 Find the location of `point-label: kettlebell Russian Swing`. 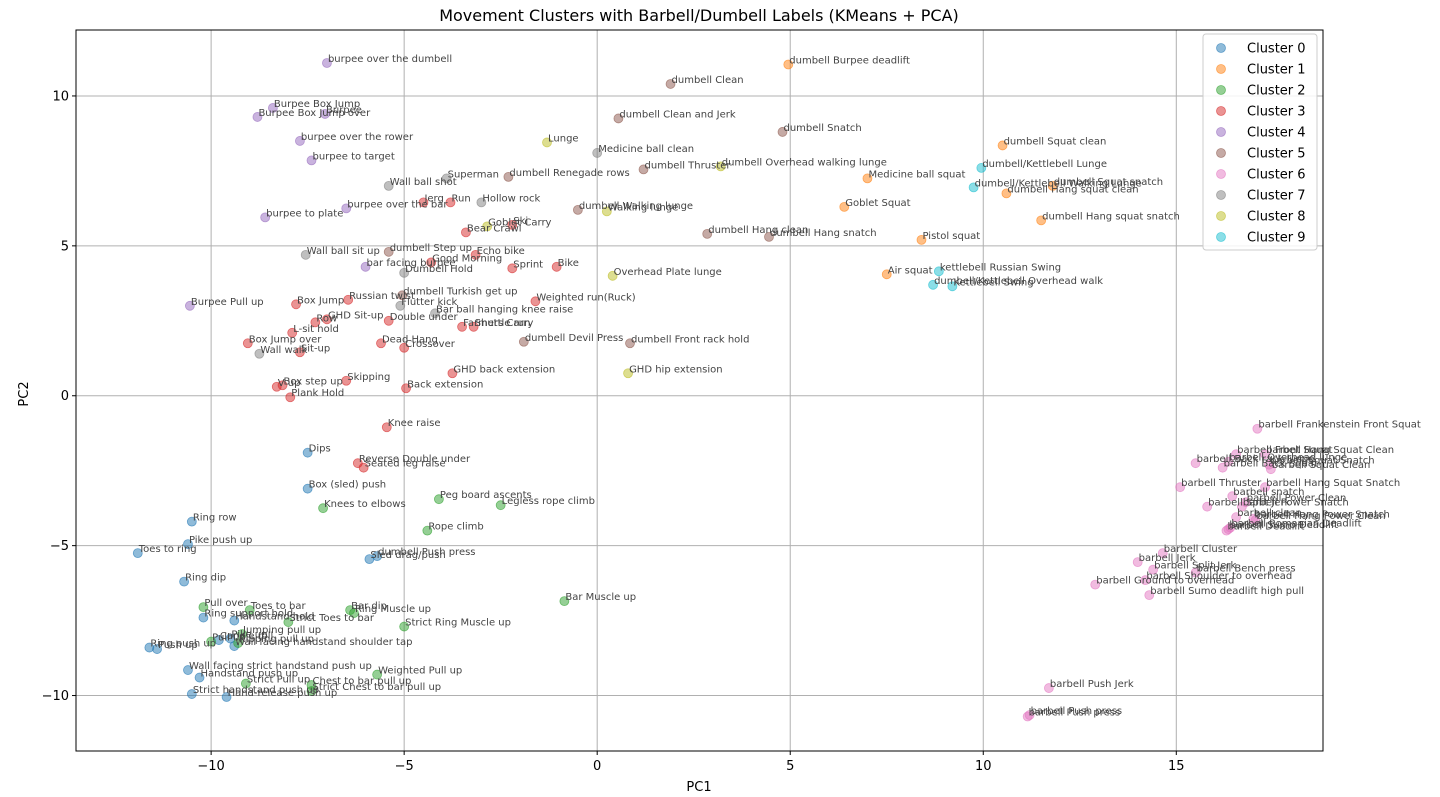

point-label: kettlebell Russian Swing is located at coordinates (1000, 267).